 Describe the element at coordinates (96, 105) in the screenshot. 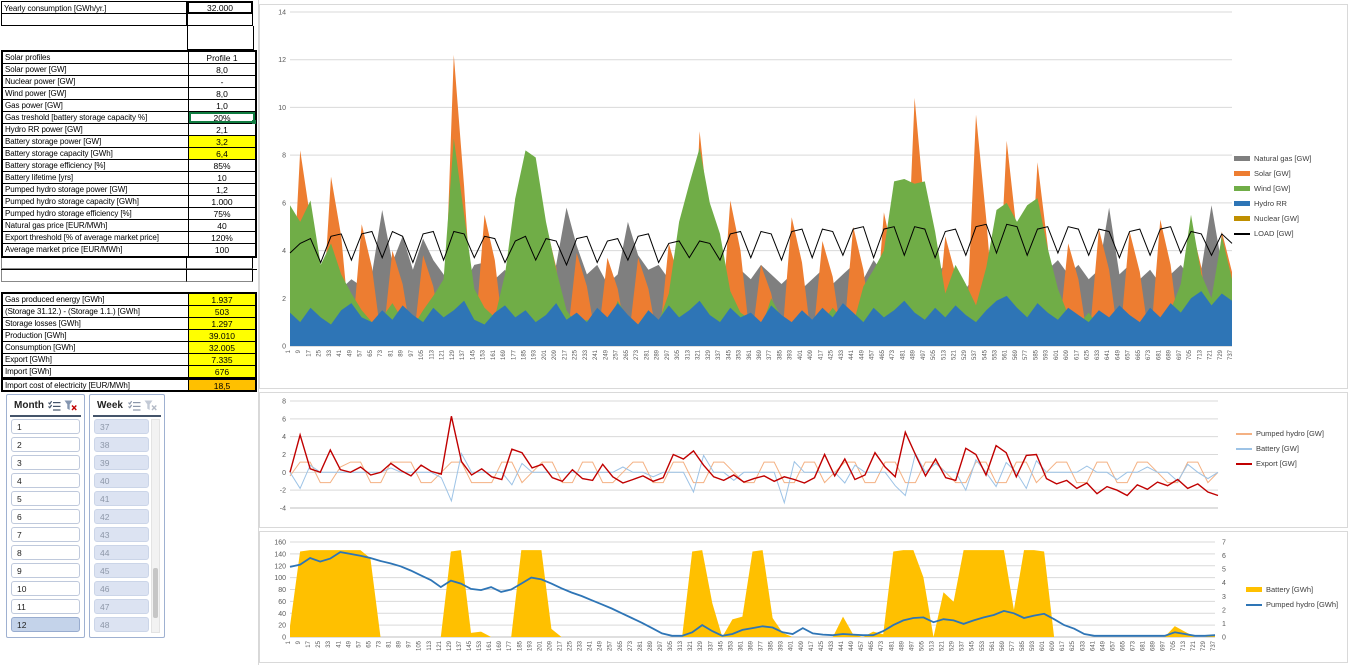

I see `row-label-cell: Gas power [GW]` at that location.